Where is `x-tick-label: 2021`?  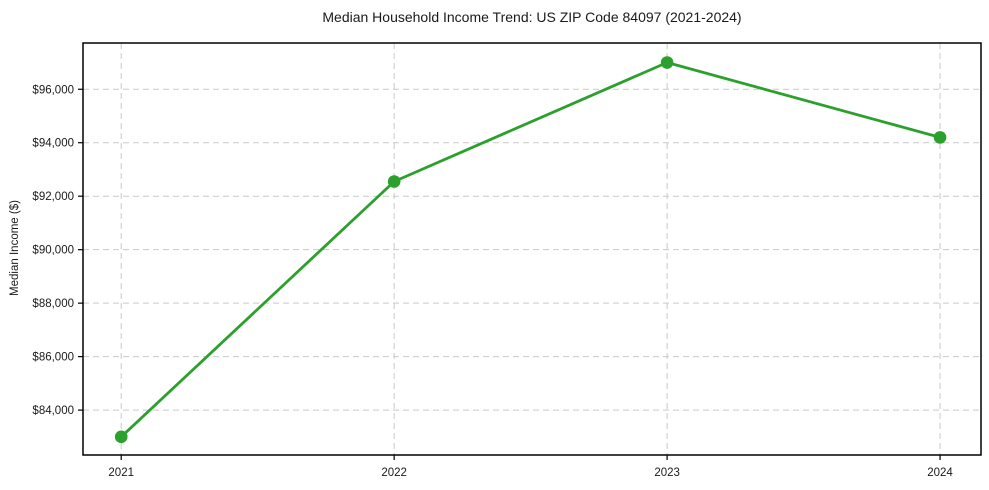
x-tick-label: 2021 is located at coordinates (121, 473).